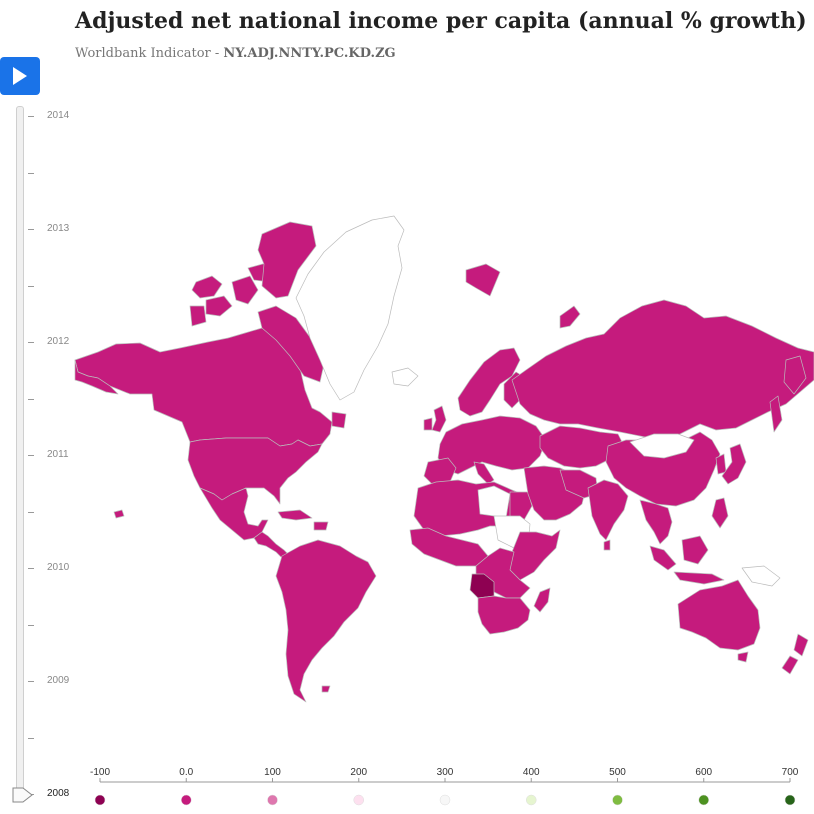  What do you see at coordinates (428, 424) in the screenshot?
I see `country-ireland` at bounding box center [428, 424].